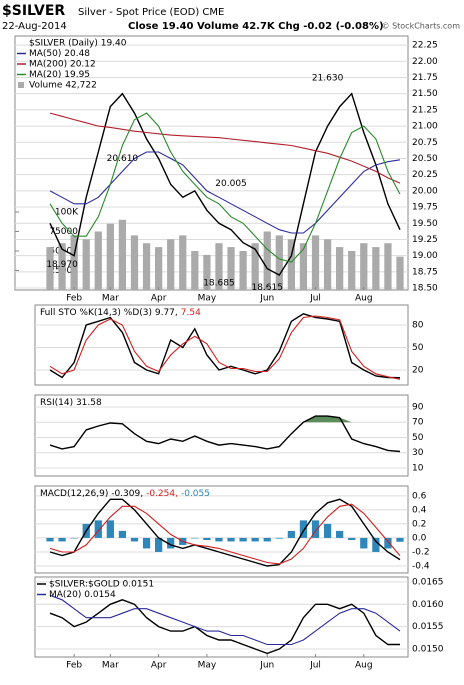 The height and width of the screenshot is (685, 464). I want to click on y-tick-label: 20.50, so click(425, 159).